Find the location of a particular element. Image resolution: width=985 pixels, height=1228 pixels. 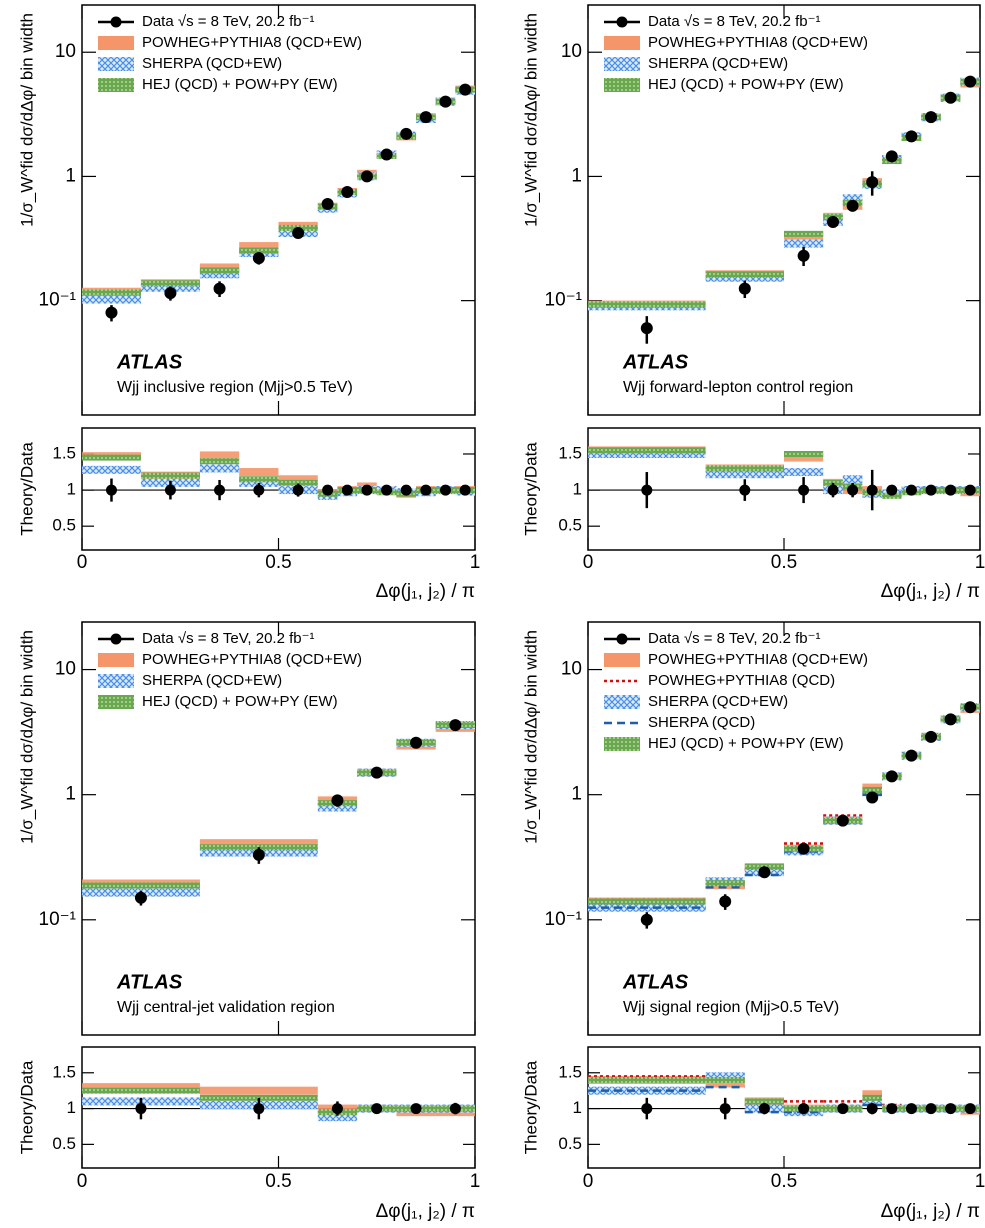

region-label: Wjj central-jet validation region is located at coordinates (226, 1007).